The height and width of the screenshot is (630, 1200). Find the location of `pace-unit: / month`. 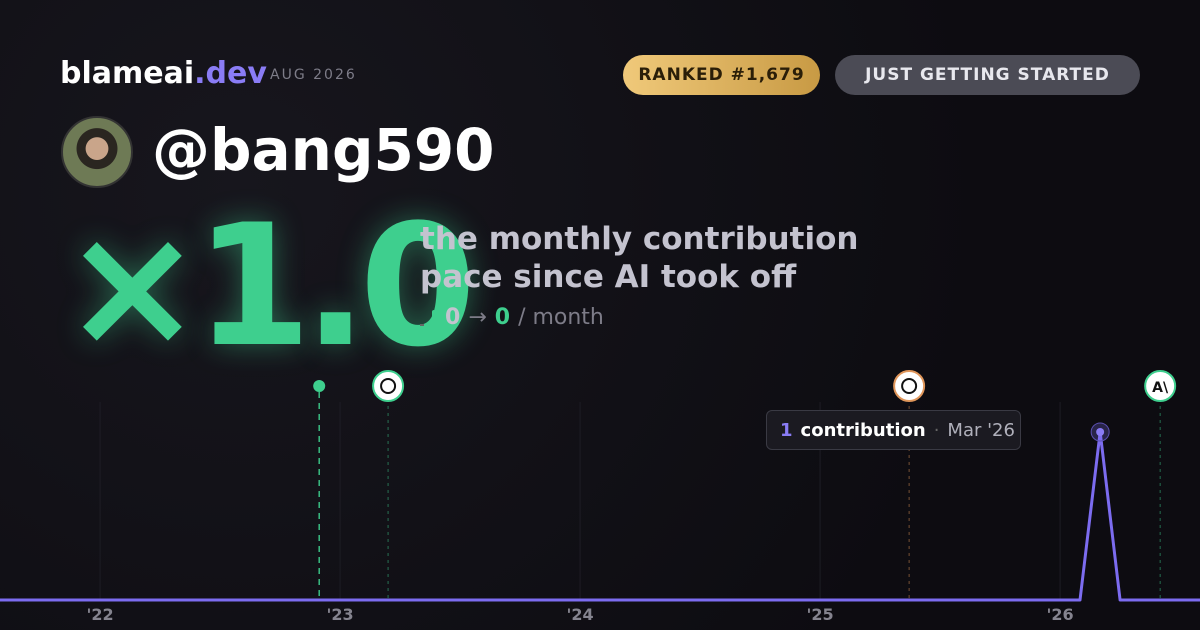

pace-unit: / month is located at coordinates (561, 317).